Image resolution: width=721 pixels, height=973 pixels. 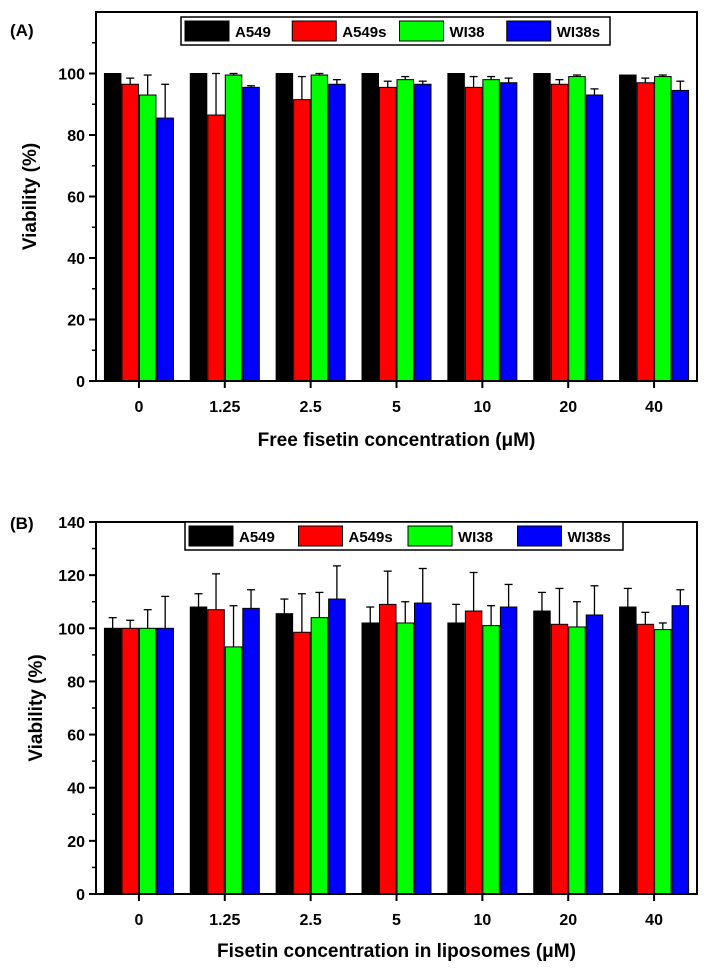 What do you see at coordinates (80, 895) in the screenshot?
I see `y-tick-label: 0` at bounding box center [80, 895].